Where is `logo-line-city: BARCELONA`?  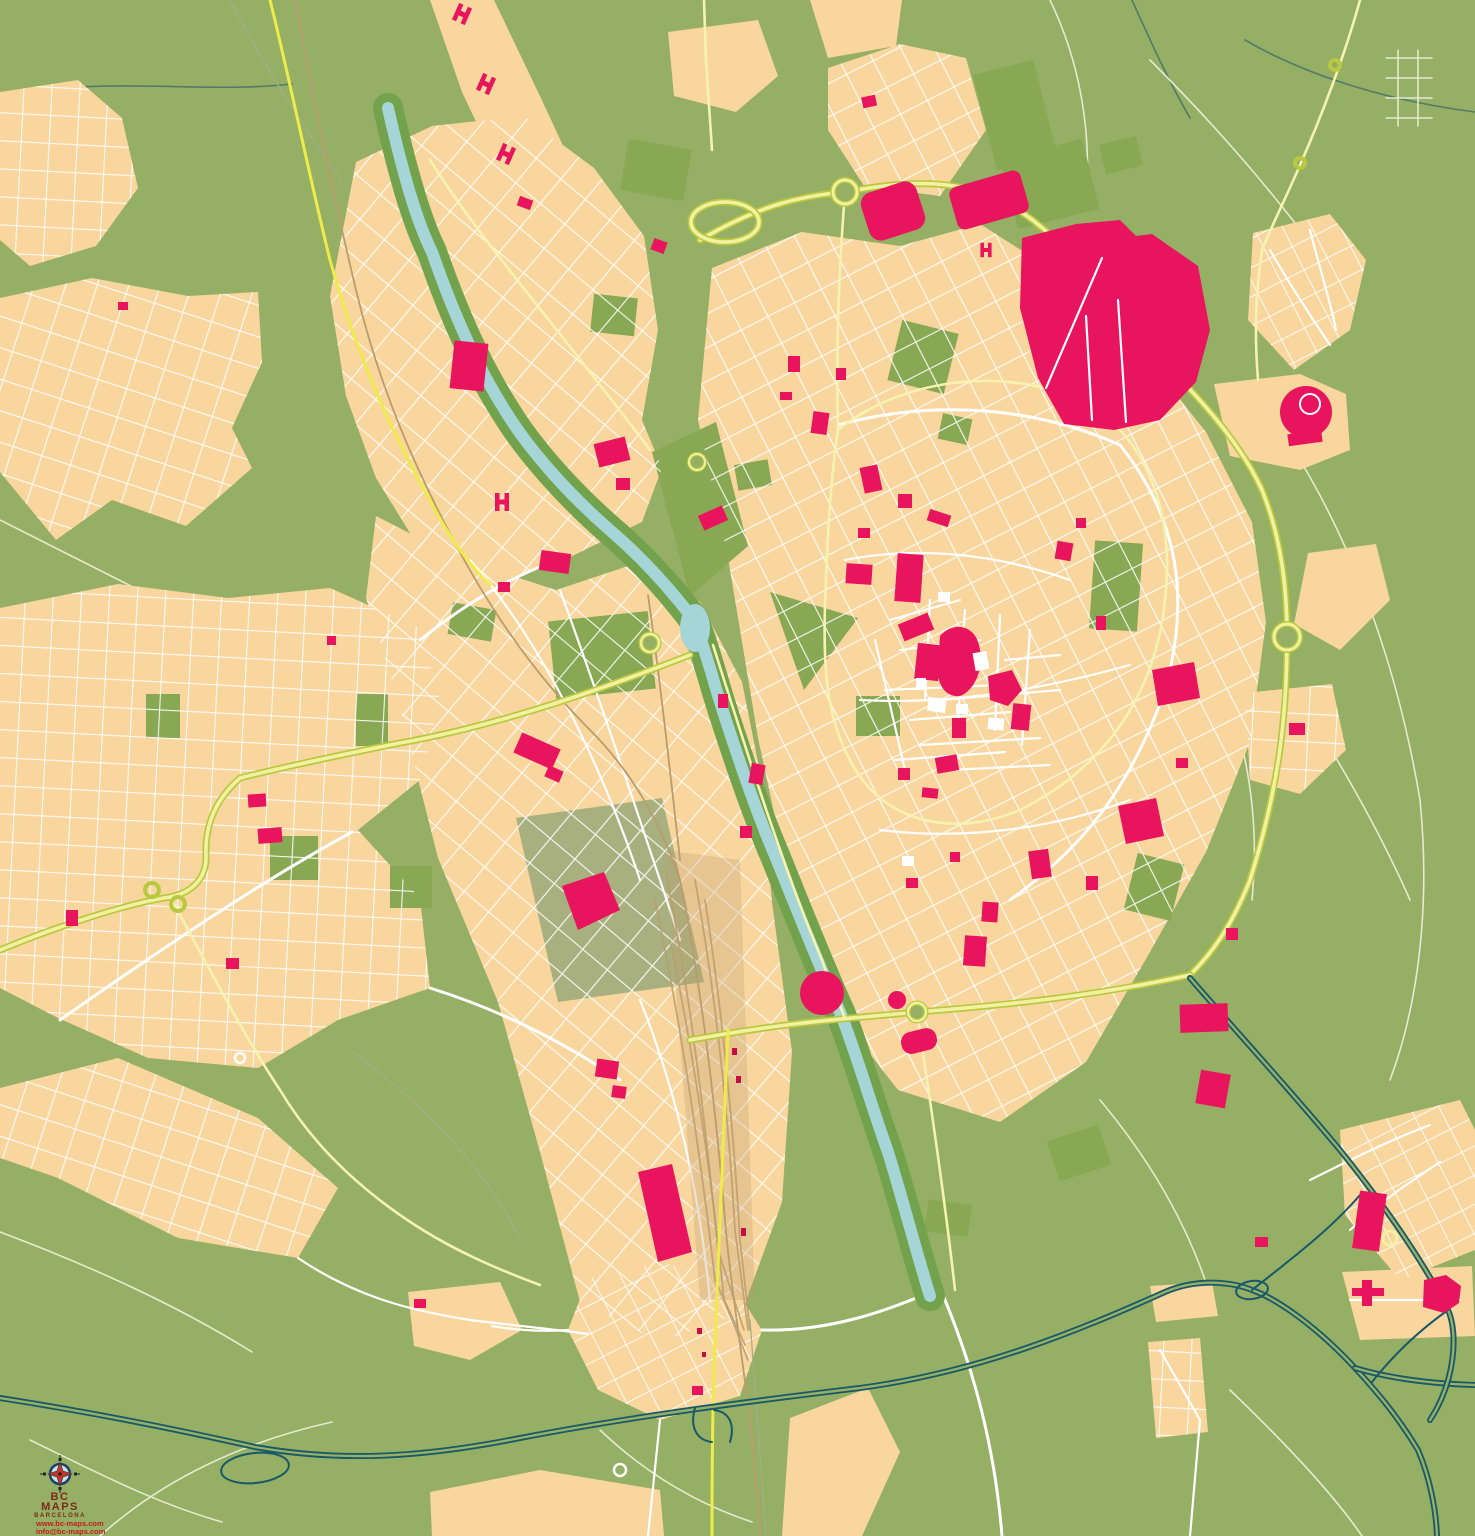
logo-line-city: BARCELONA is located at coordinates (60, 1516).